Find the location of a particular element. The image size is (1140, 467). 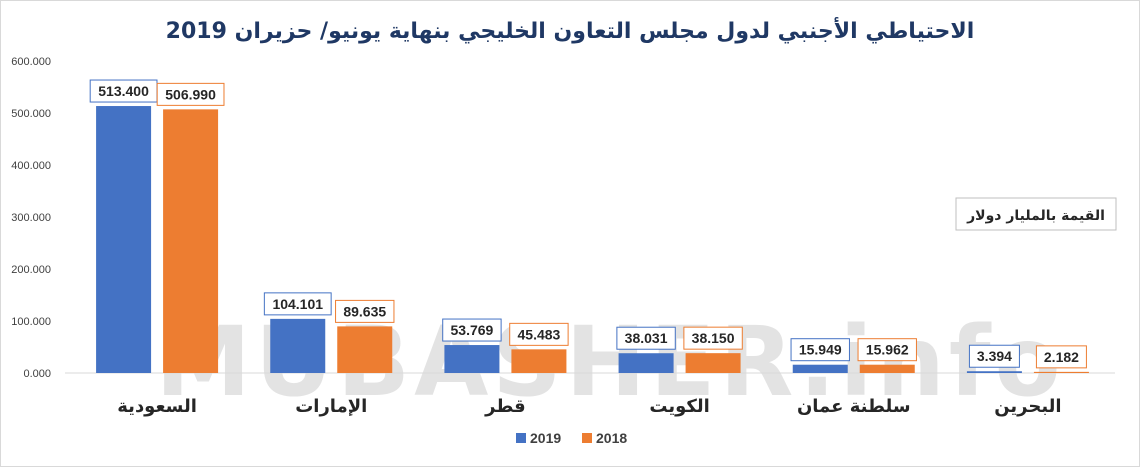

unit-note: القيمة بالمليار دولار is located at coordinates (1035, 216).